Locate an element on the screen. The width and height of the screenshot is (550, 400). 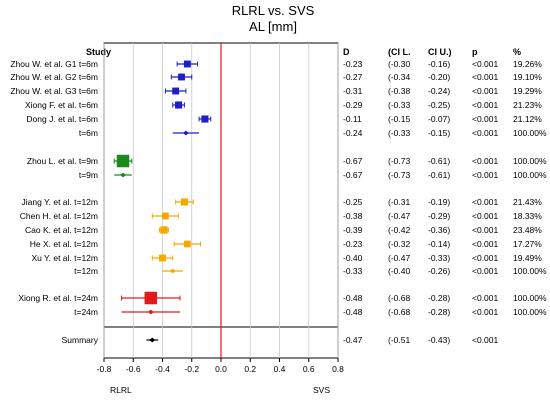
row-label: Xiong R. et al. t=24m is located at coordinates (58, 298).